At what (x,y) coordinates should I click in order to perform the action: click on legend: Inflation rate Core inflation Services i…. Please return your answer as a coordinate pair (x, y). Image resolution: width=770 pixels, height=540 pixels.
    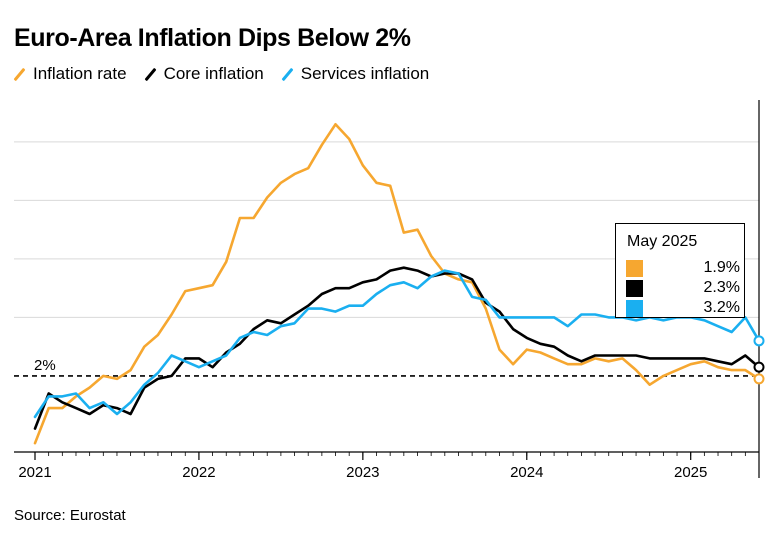
    Looking at the image, I should click on (221, 74).